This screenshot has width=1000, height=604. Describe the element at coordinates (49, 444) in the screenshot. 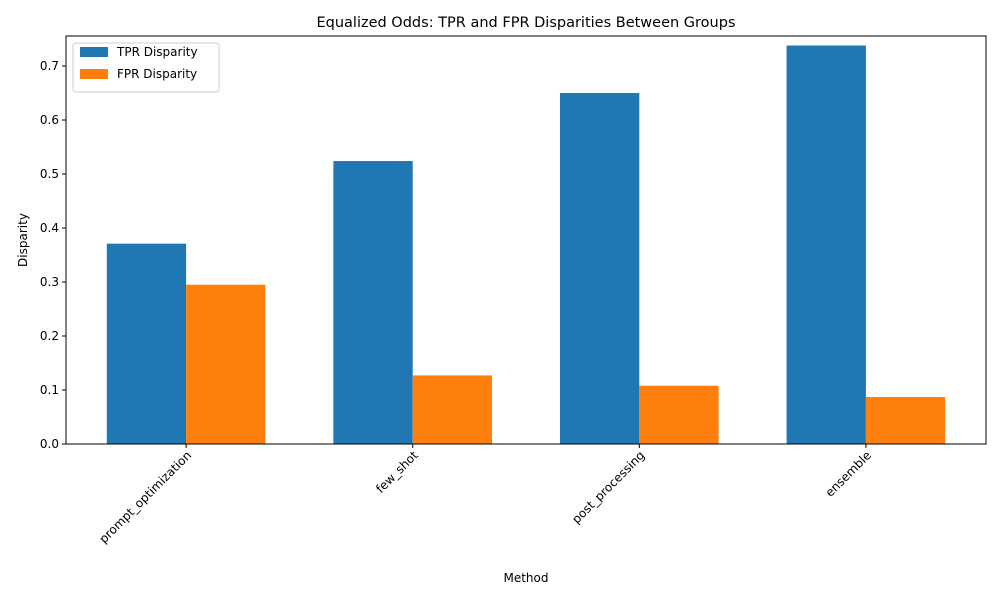

I see `y-tick-label: 0.0` at that location.